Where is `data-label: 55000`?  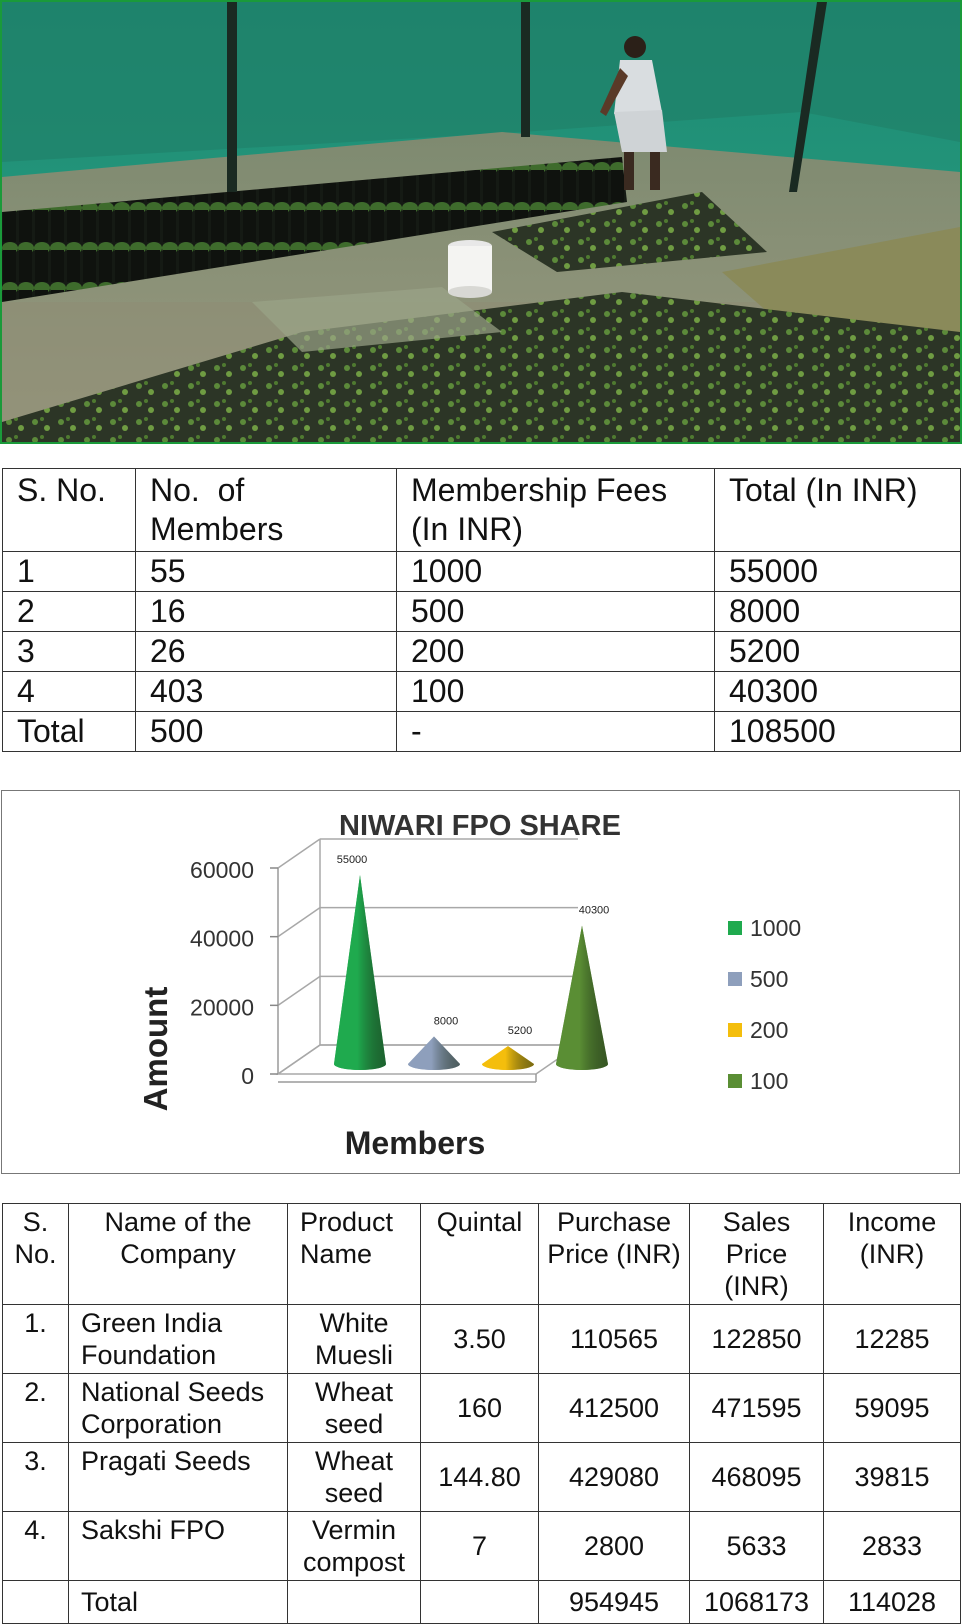 data-label: 55000 is located at coordinates (352, 860).